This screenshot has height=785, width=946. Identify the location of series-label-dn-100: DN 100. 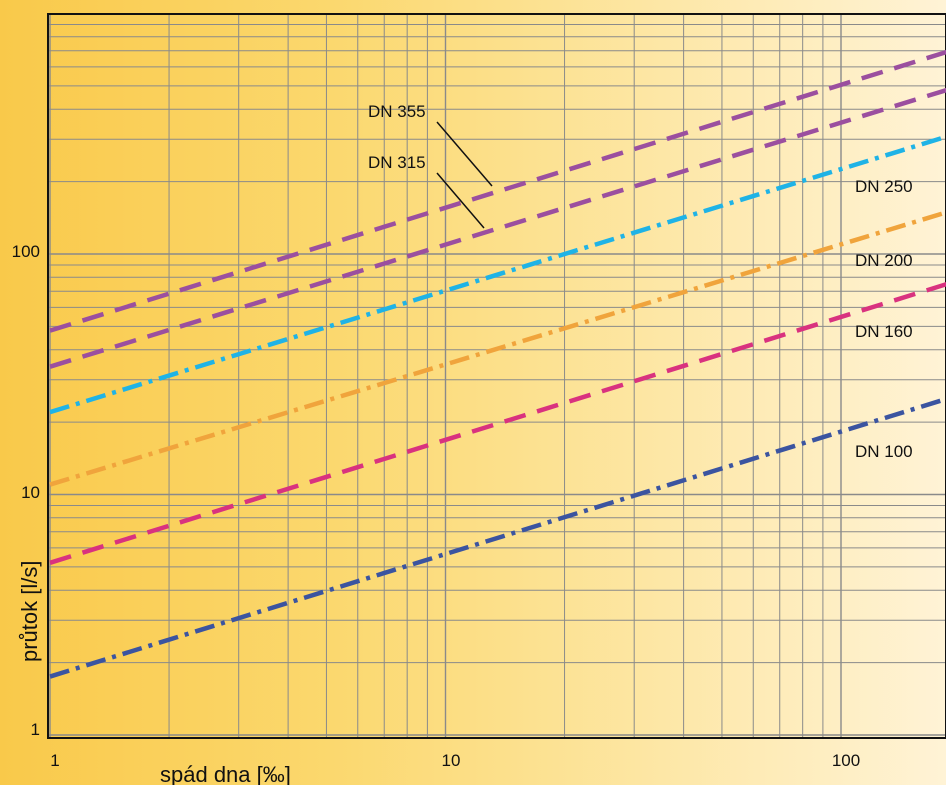
(884, 451).